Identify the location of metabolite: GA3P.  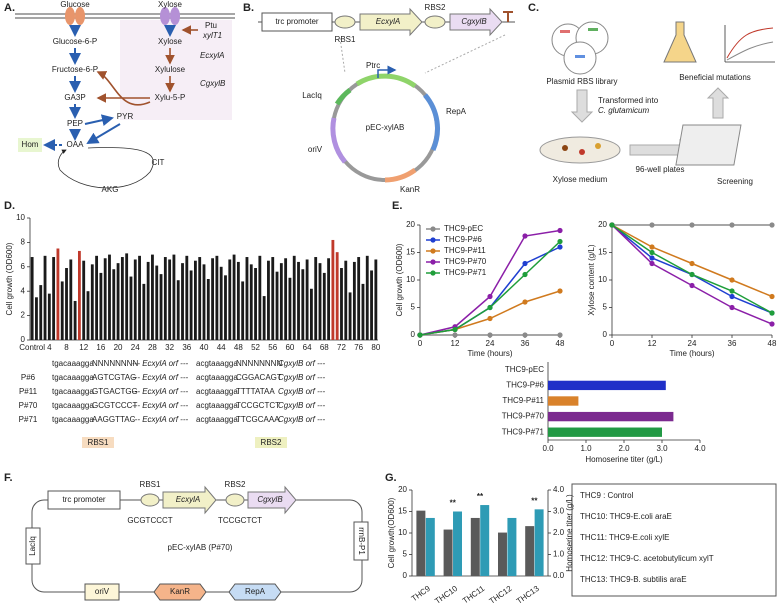
(74, 97).